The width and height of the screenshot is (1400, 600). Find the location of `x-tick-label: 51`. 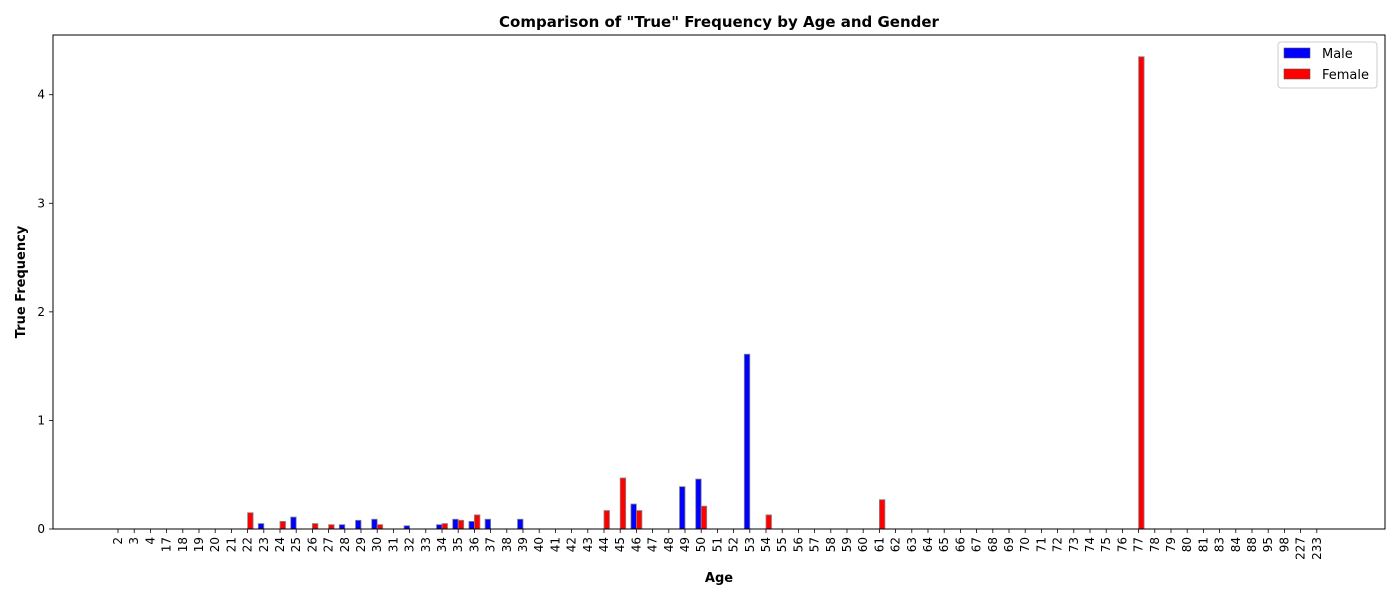

x-tick-label: 51 is located at coordinates (717, 544).